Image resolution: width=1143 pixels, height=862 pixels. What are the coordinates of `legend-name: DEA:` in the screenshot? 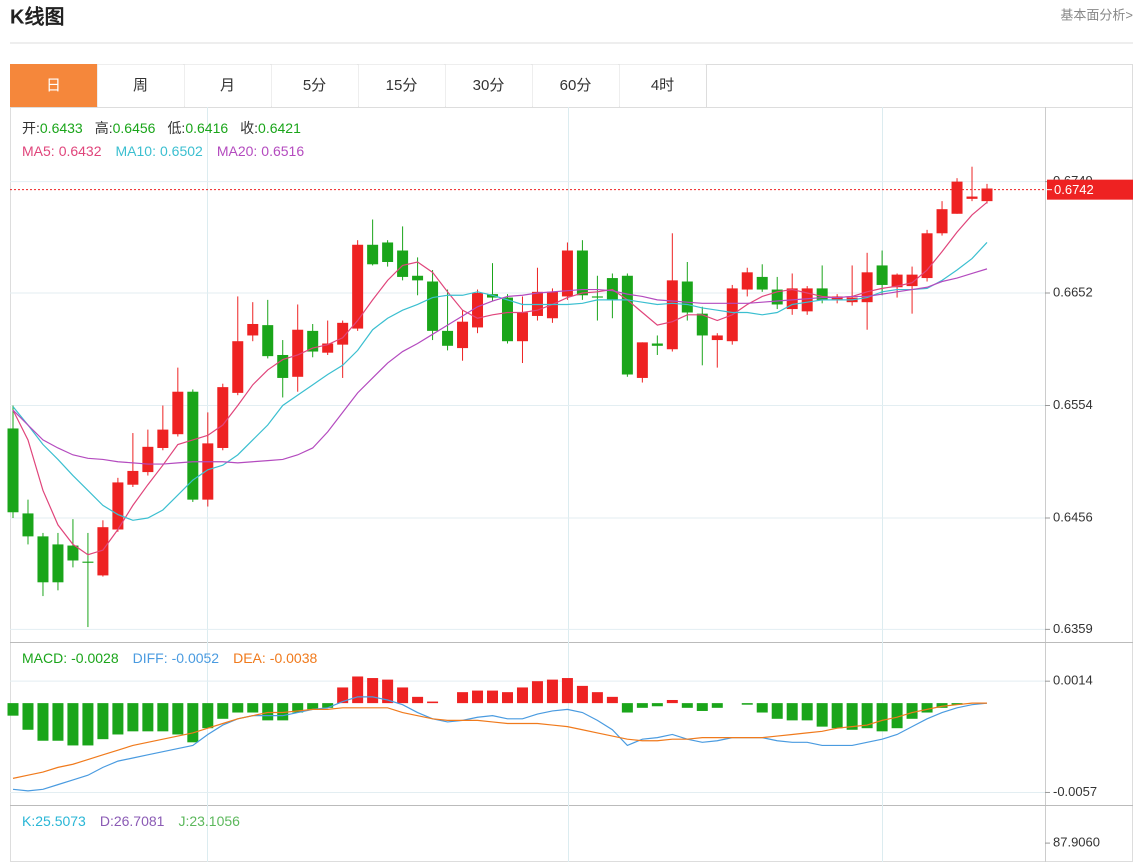 It's located at (249, 658).